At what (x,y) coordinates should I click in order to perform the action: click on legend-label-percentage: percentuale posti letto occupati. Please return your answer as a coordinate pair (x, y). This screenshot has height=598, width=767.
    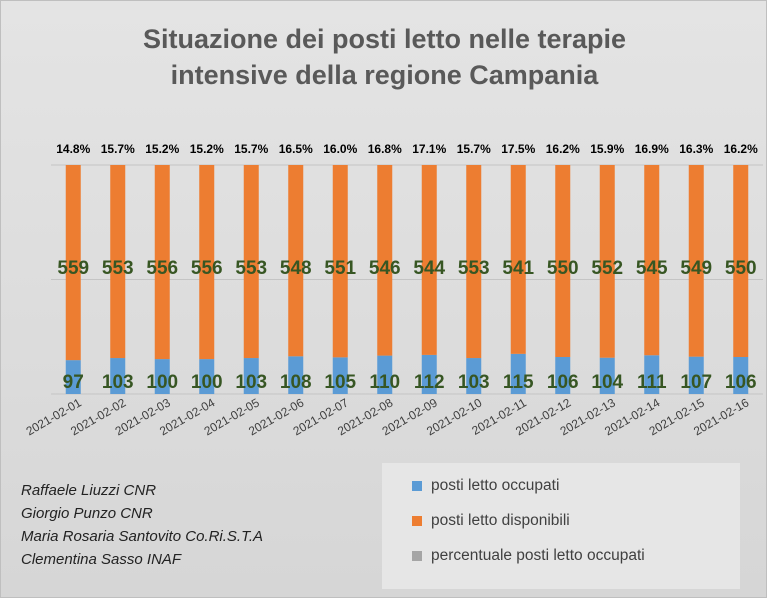
    Looking at the image, I should click on (538, 555).